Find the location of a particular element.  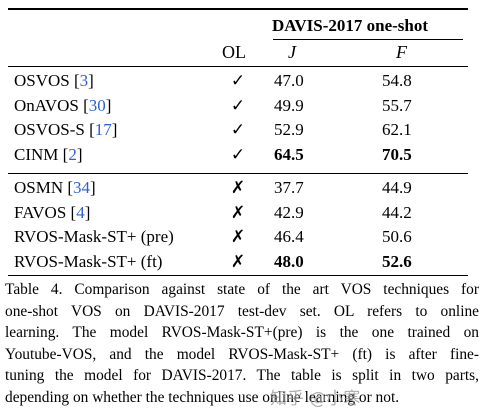

score-j: 48.0 is located at coordinates (289, 261).